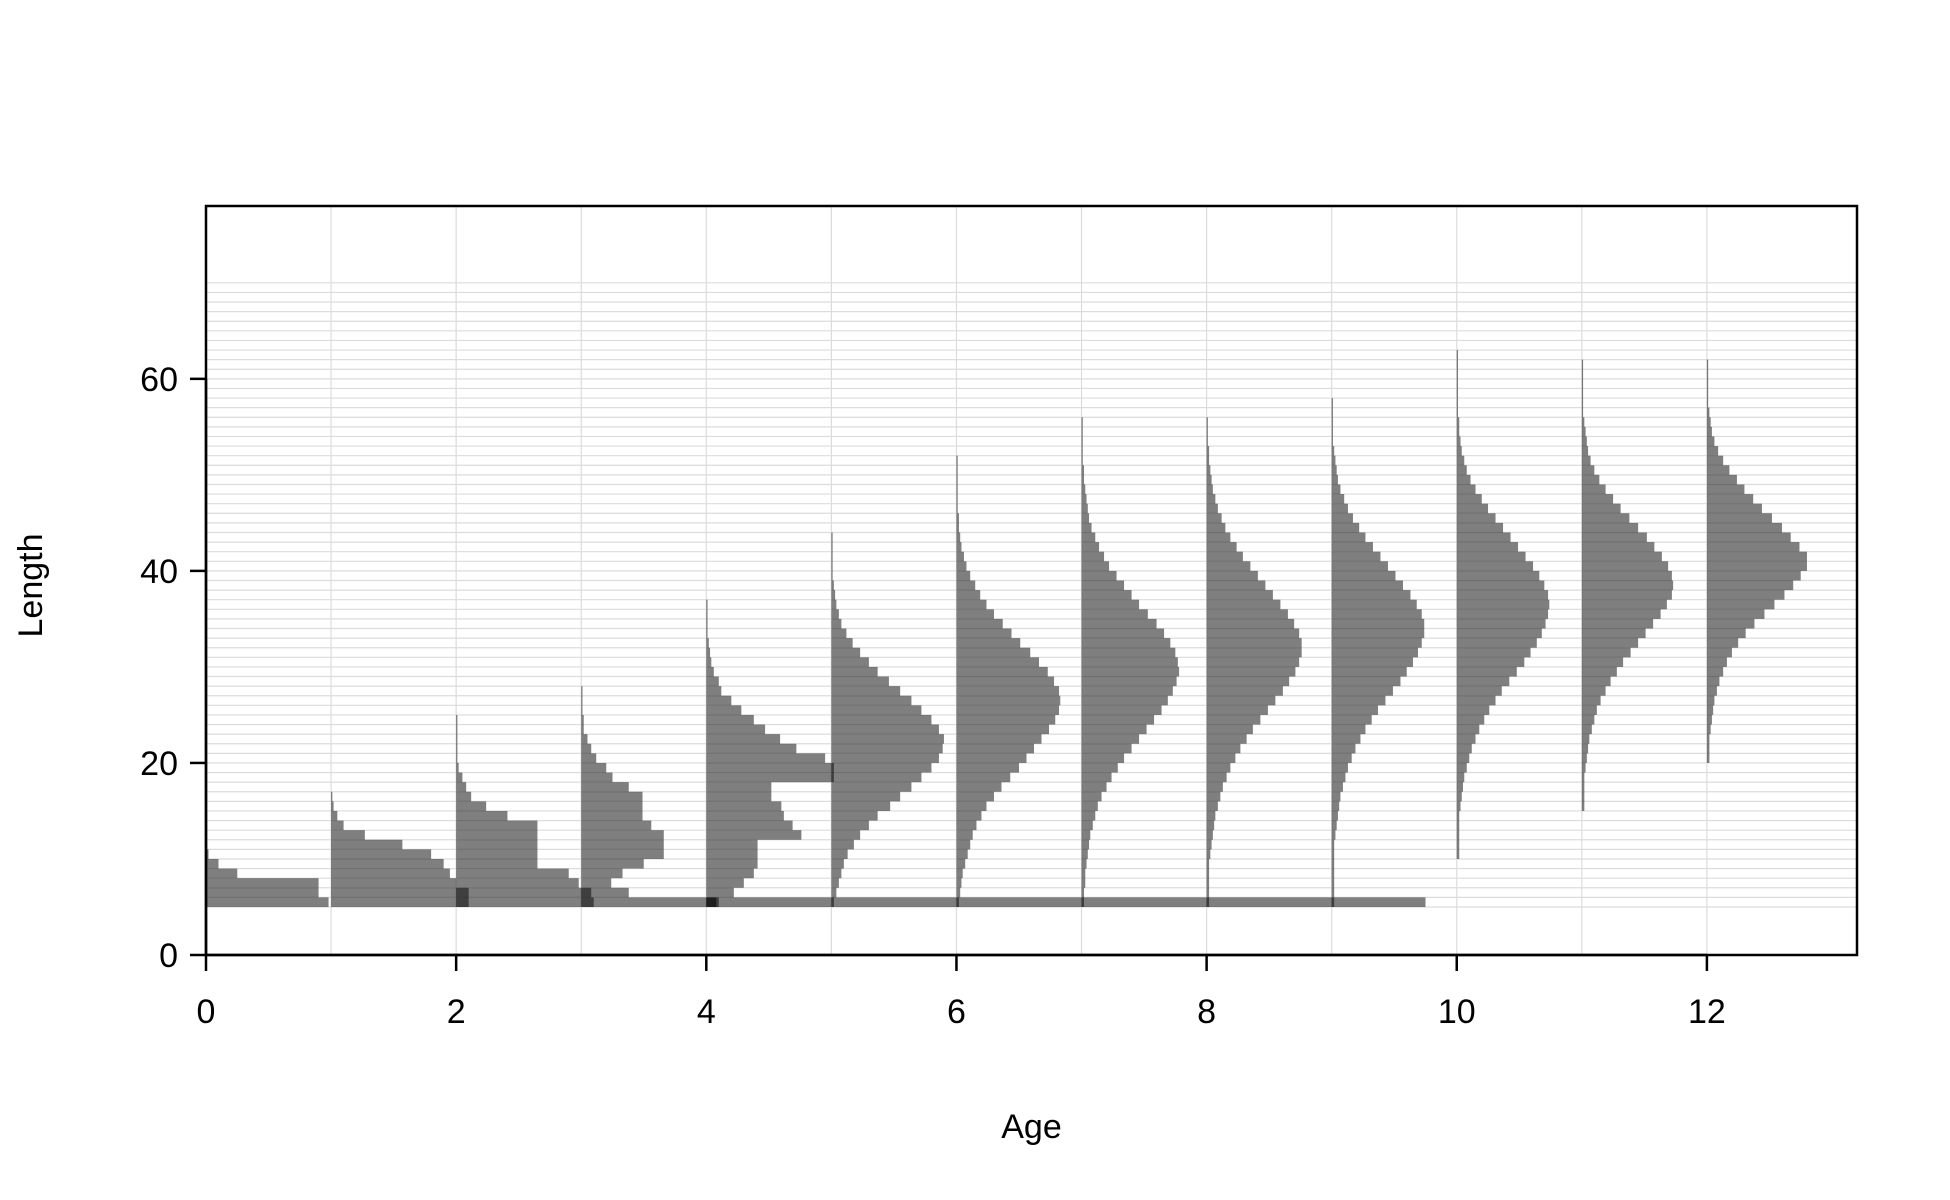 The width and height of the screenshot is (1950, 1200). What do you see at coordinates (31, 586) in the screenshot?
I see `y-axis-label: Length` at bounding box center [31, 586].